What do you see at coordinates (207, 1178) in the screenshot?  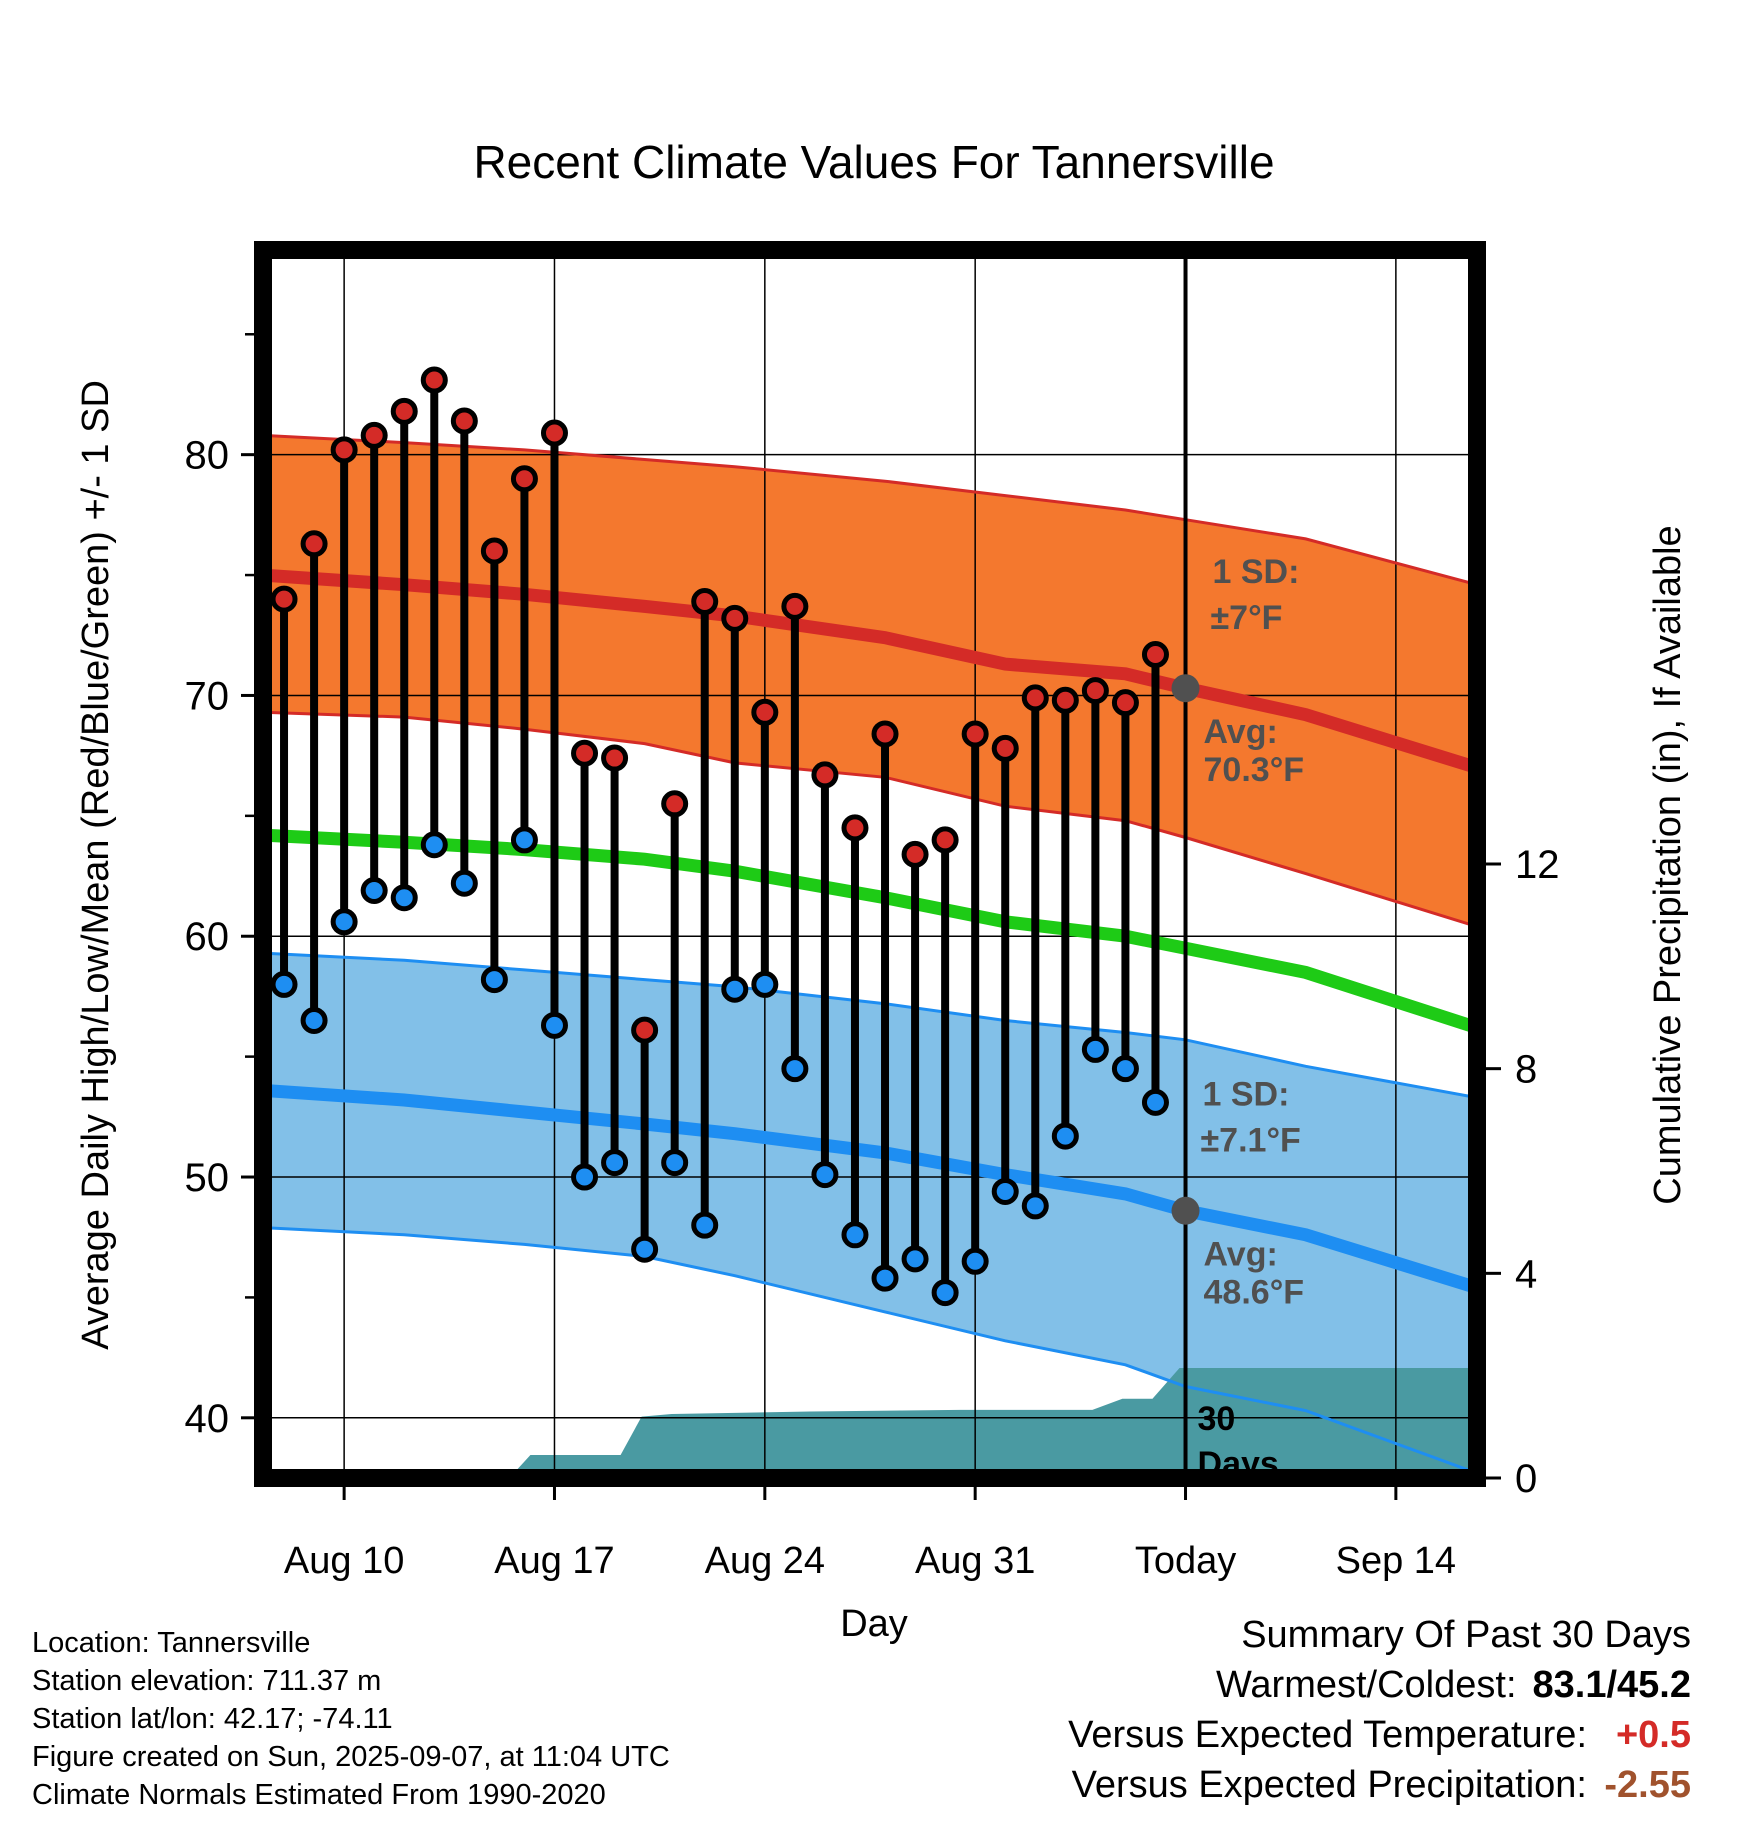 I see `y-tick-label: 50` at bounding box center [207, 1178].